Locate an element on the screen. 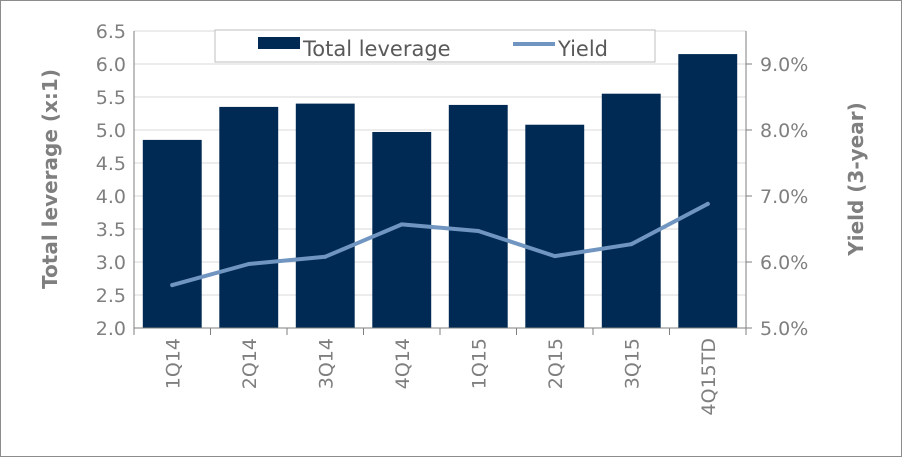 The image size is (902, 457). left-tick-label: 4.0 is located at coordinates (111, 197).